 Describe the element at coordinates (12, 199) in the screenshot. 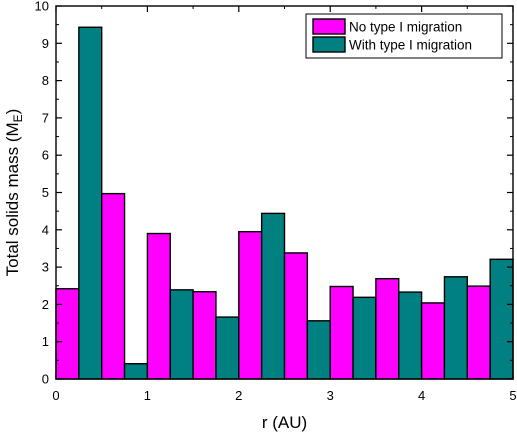

I see `y-axis-label-main: Total solids mass (M` at that location.